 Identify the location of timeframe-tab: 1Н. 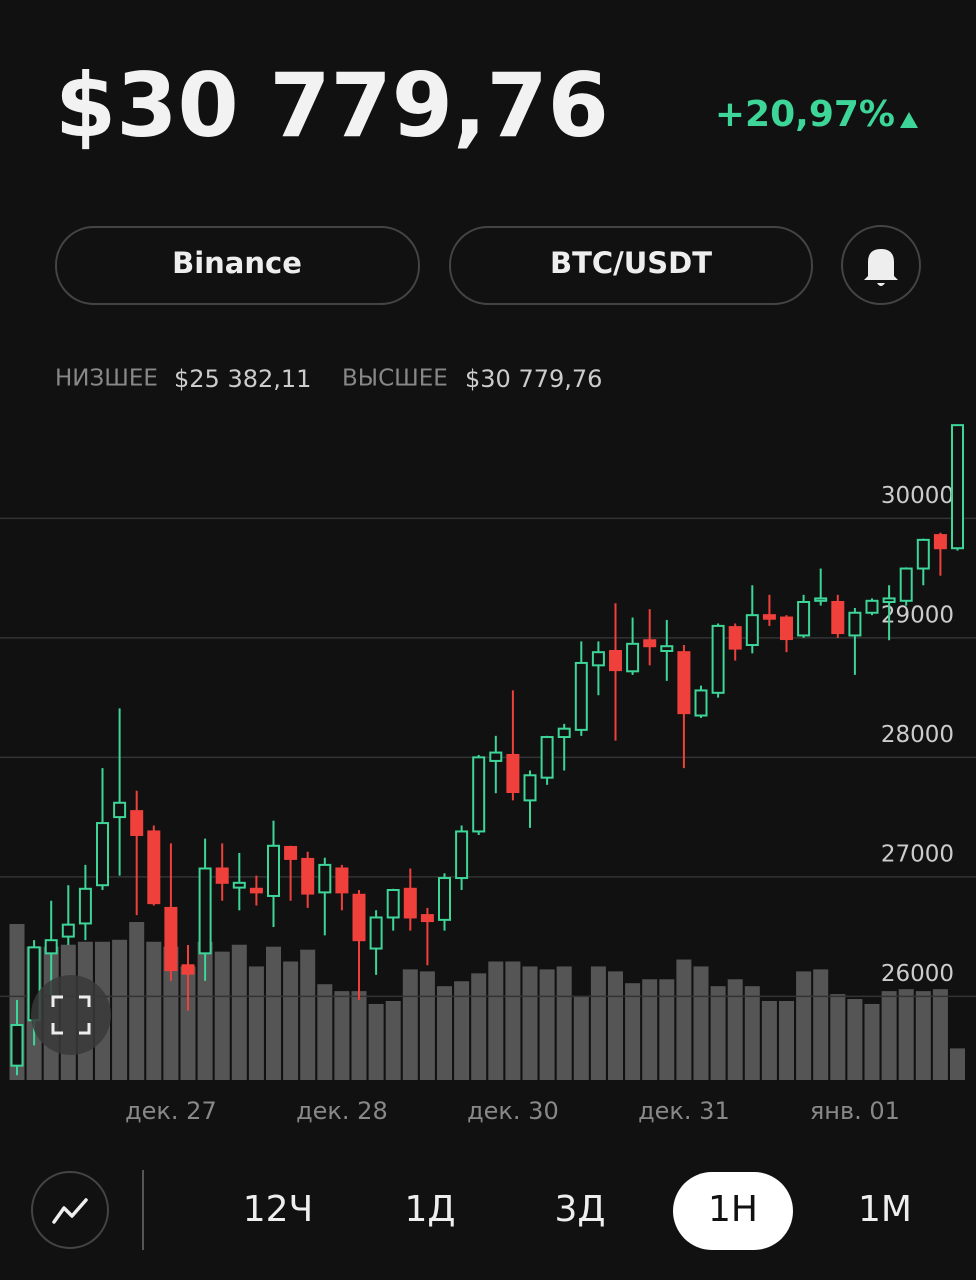
(733, 1209).